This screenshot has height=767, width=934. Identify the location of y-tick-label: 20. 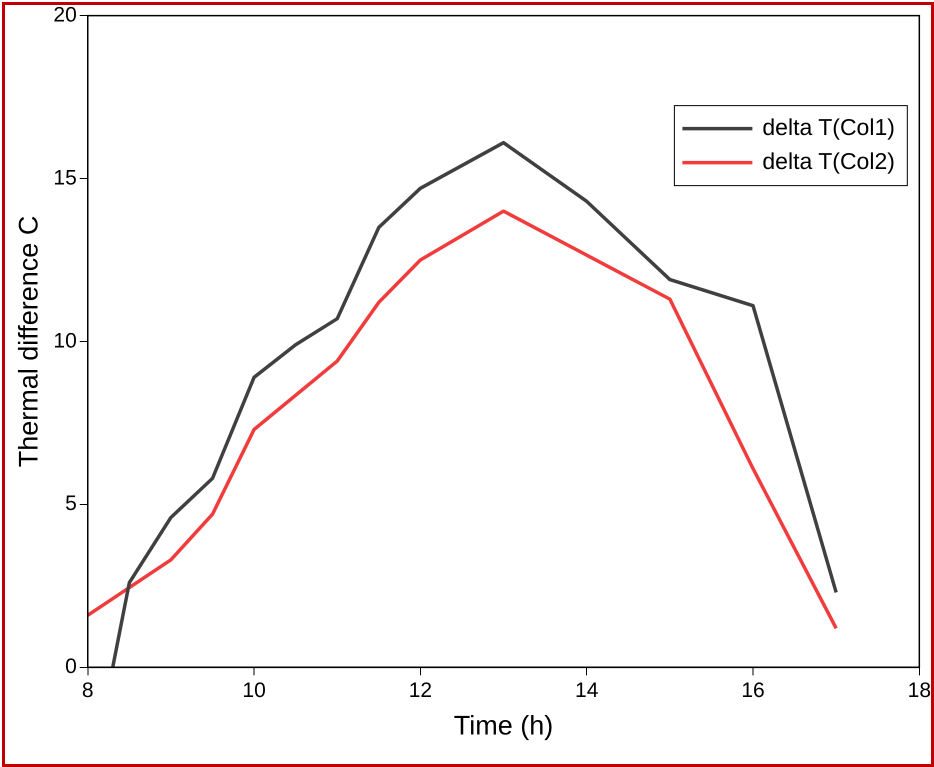
(65, 14).